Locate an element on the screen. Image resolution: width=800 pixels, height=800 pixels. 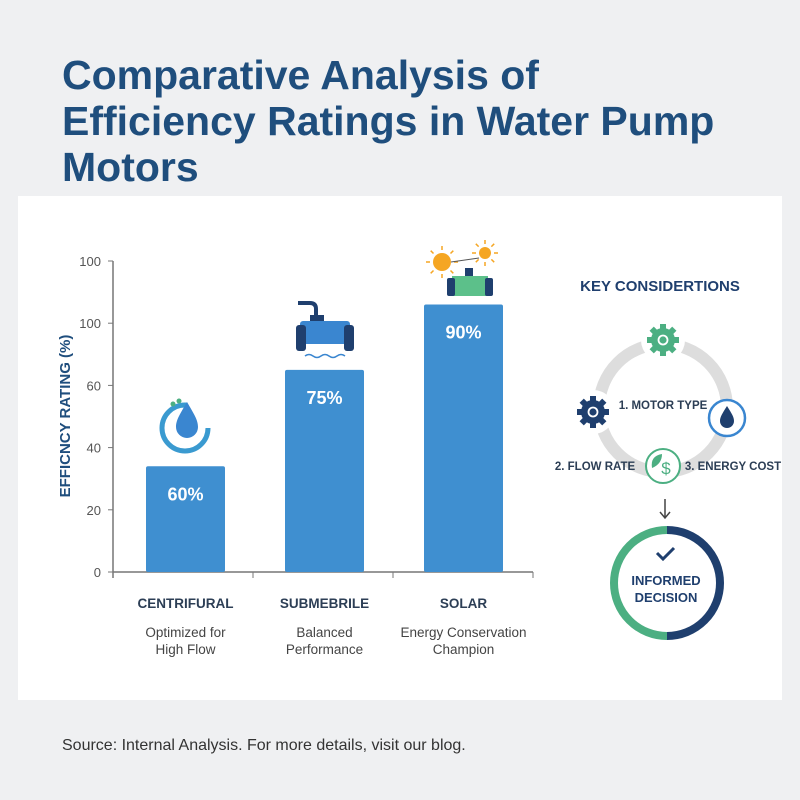
item-motor-type: 1. MOTOR TYPE is located at coordinates (663, 406).